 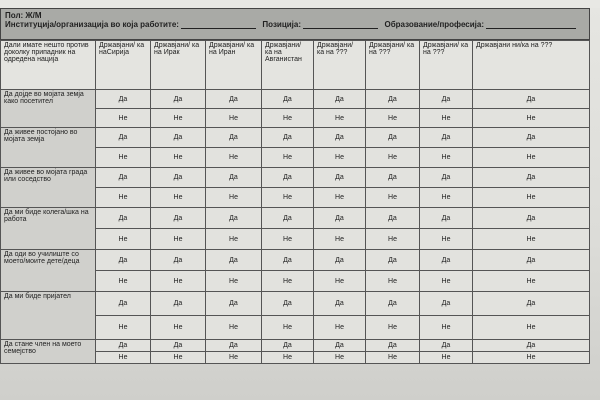 What do you see at coordinates (531, 24) in the screenshot?
I see `education-field` at bounding box center [531, 24].